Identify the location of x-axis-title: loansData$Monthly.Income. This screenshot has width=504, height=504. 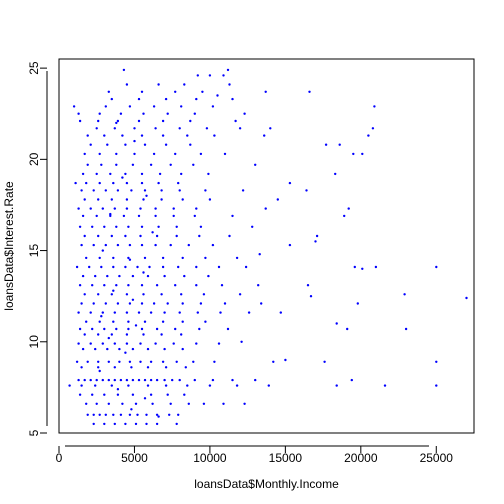
(266, 484).